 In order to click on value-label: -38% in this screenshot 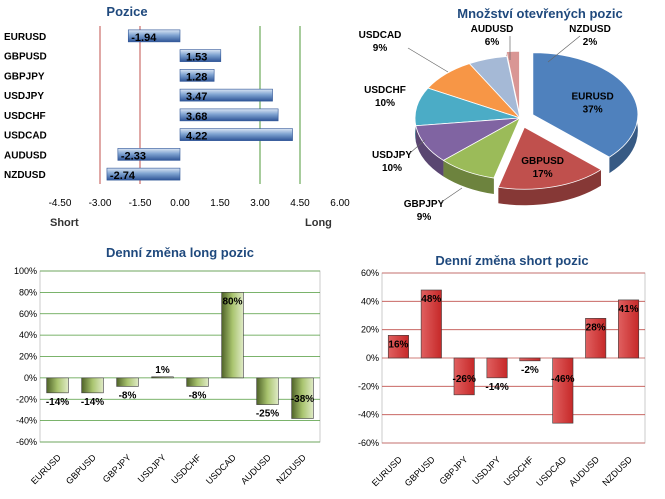, I will do `click(302, 399)`.